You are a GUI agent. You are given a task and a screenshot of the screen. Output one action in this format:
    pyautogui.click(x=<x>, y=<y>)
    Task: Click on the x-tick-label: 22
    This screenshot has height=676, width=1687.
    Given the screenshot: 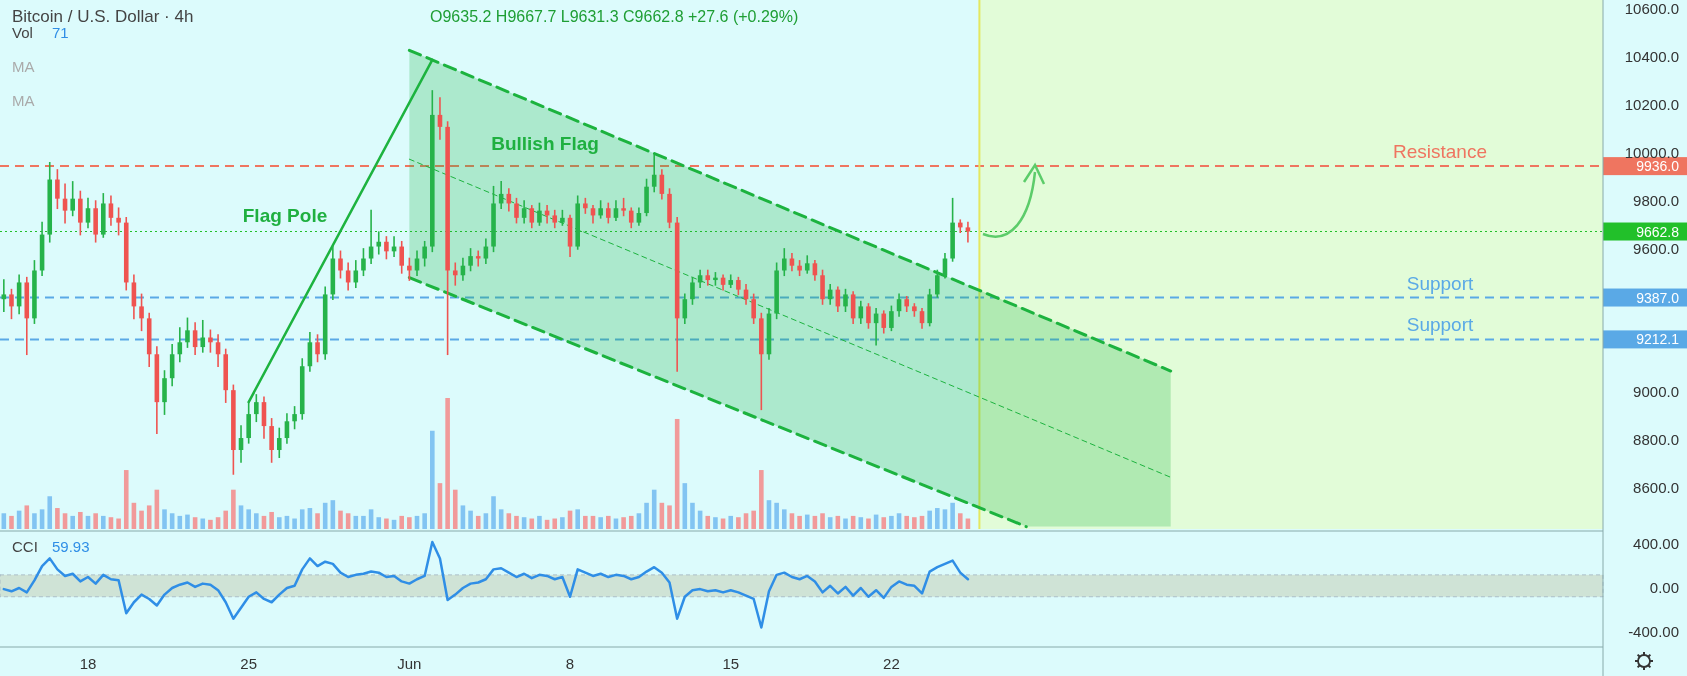 What is the action you would take?
    pyautogui.click(x=891, y=663)
    